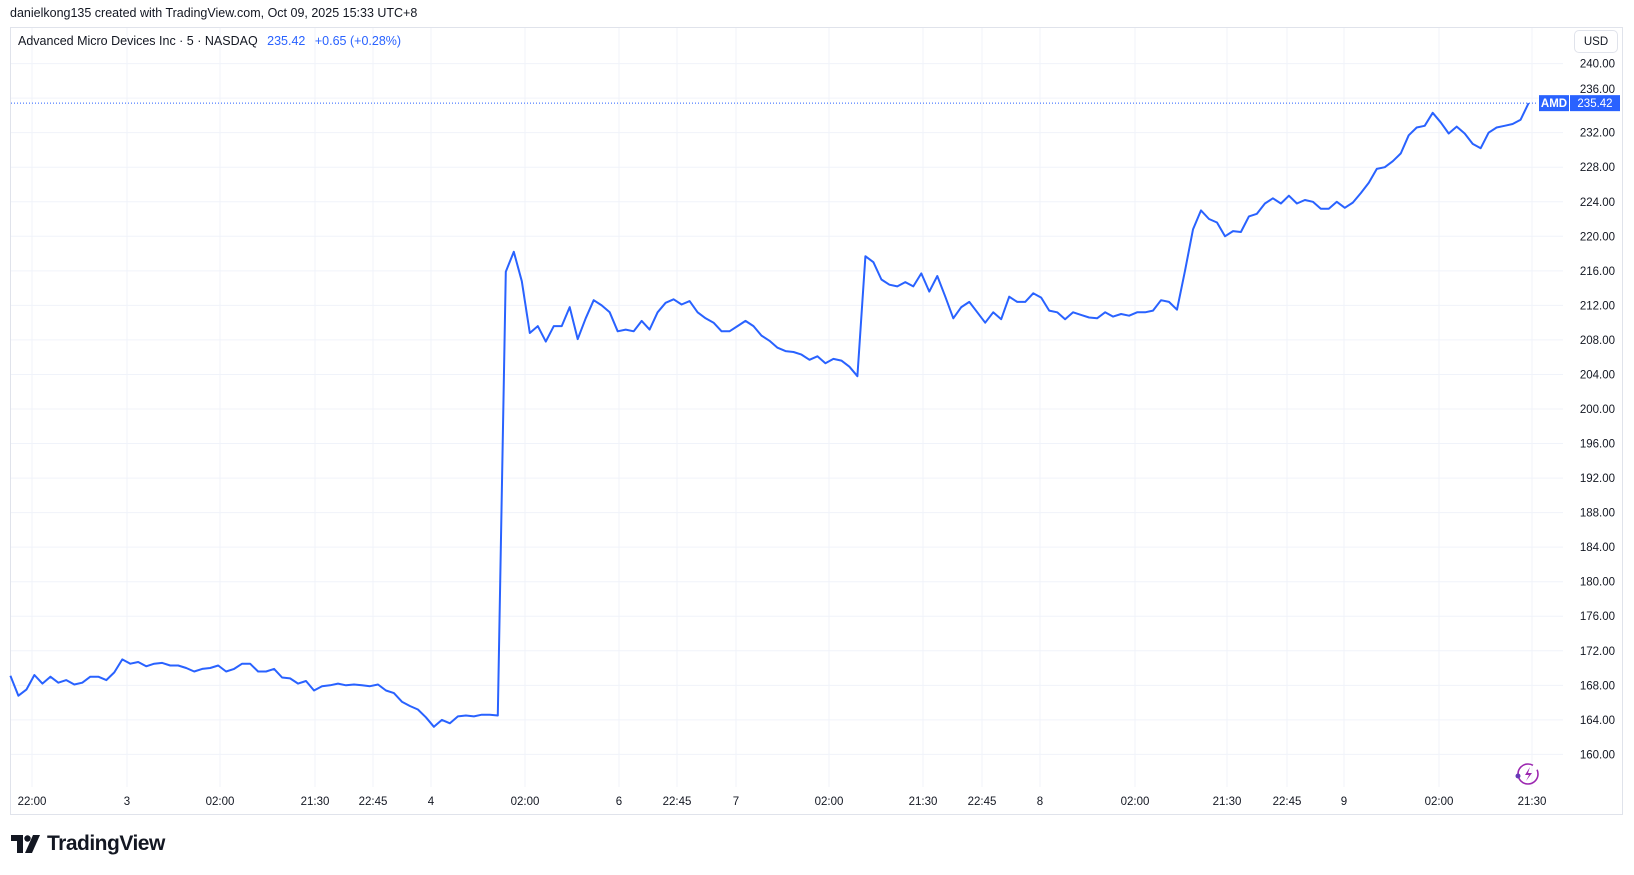 The height and width of the screenshot is (875, 1634). What do you see at coordinates (1344, 802) in the screenshot?
I see `time-tick-label: 9` at bounding box center [1344, 802].